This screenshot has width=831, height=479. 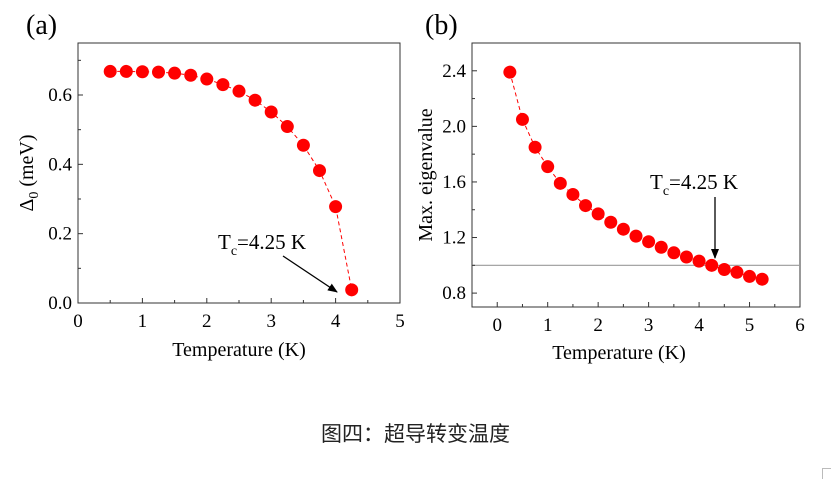 I want to click on tc-arrow-a, so click(x=310, y=274).